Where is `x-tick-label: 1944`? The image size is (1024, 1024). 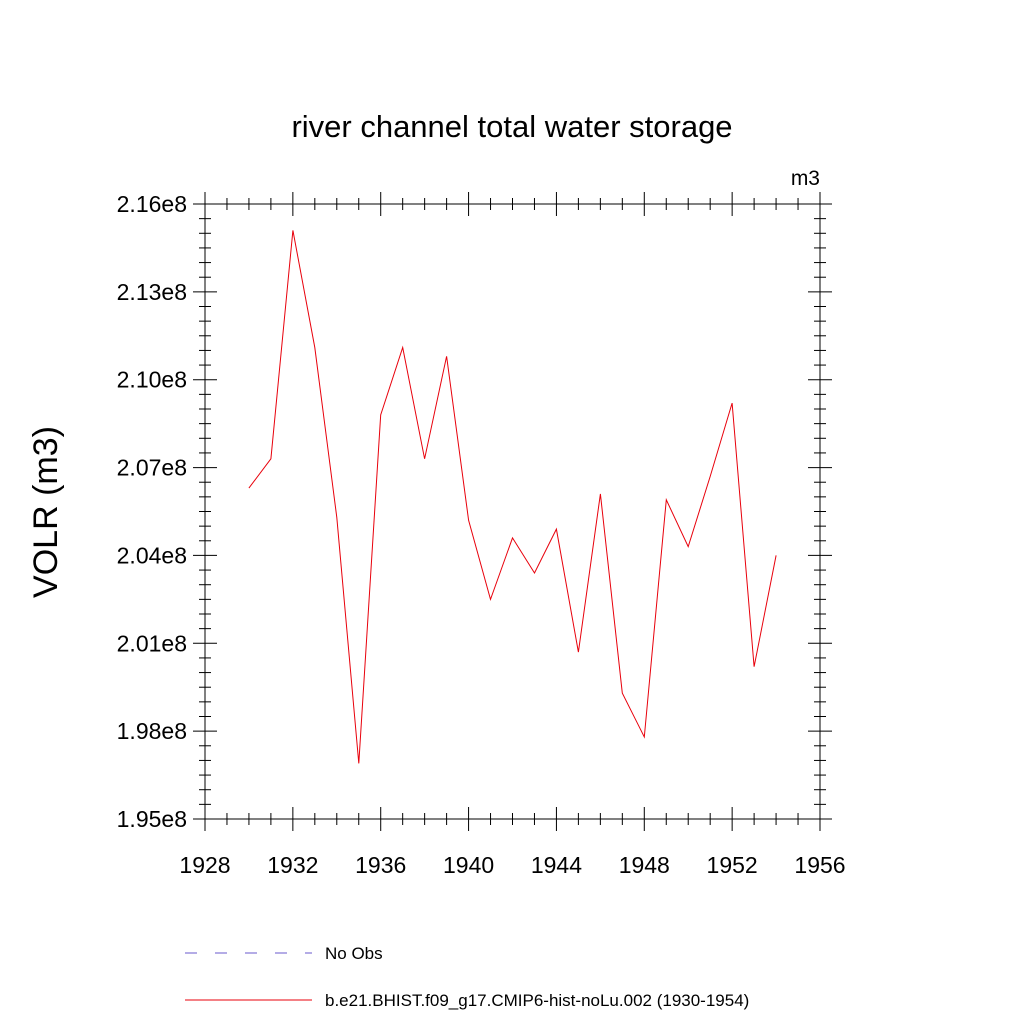
x-tick-label: 1944 is located at coordinates (556, 865).